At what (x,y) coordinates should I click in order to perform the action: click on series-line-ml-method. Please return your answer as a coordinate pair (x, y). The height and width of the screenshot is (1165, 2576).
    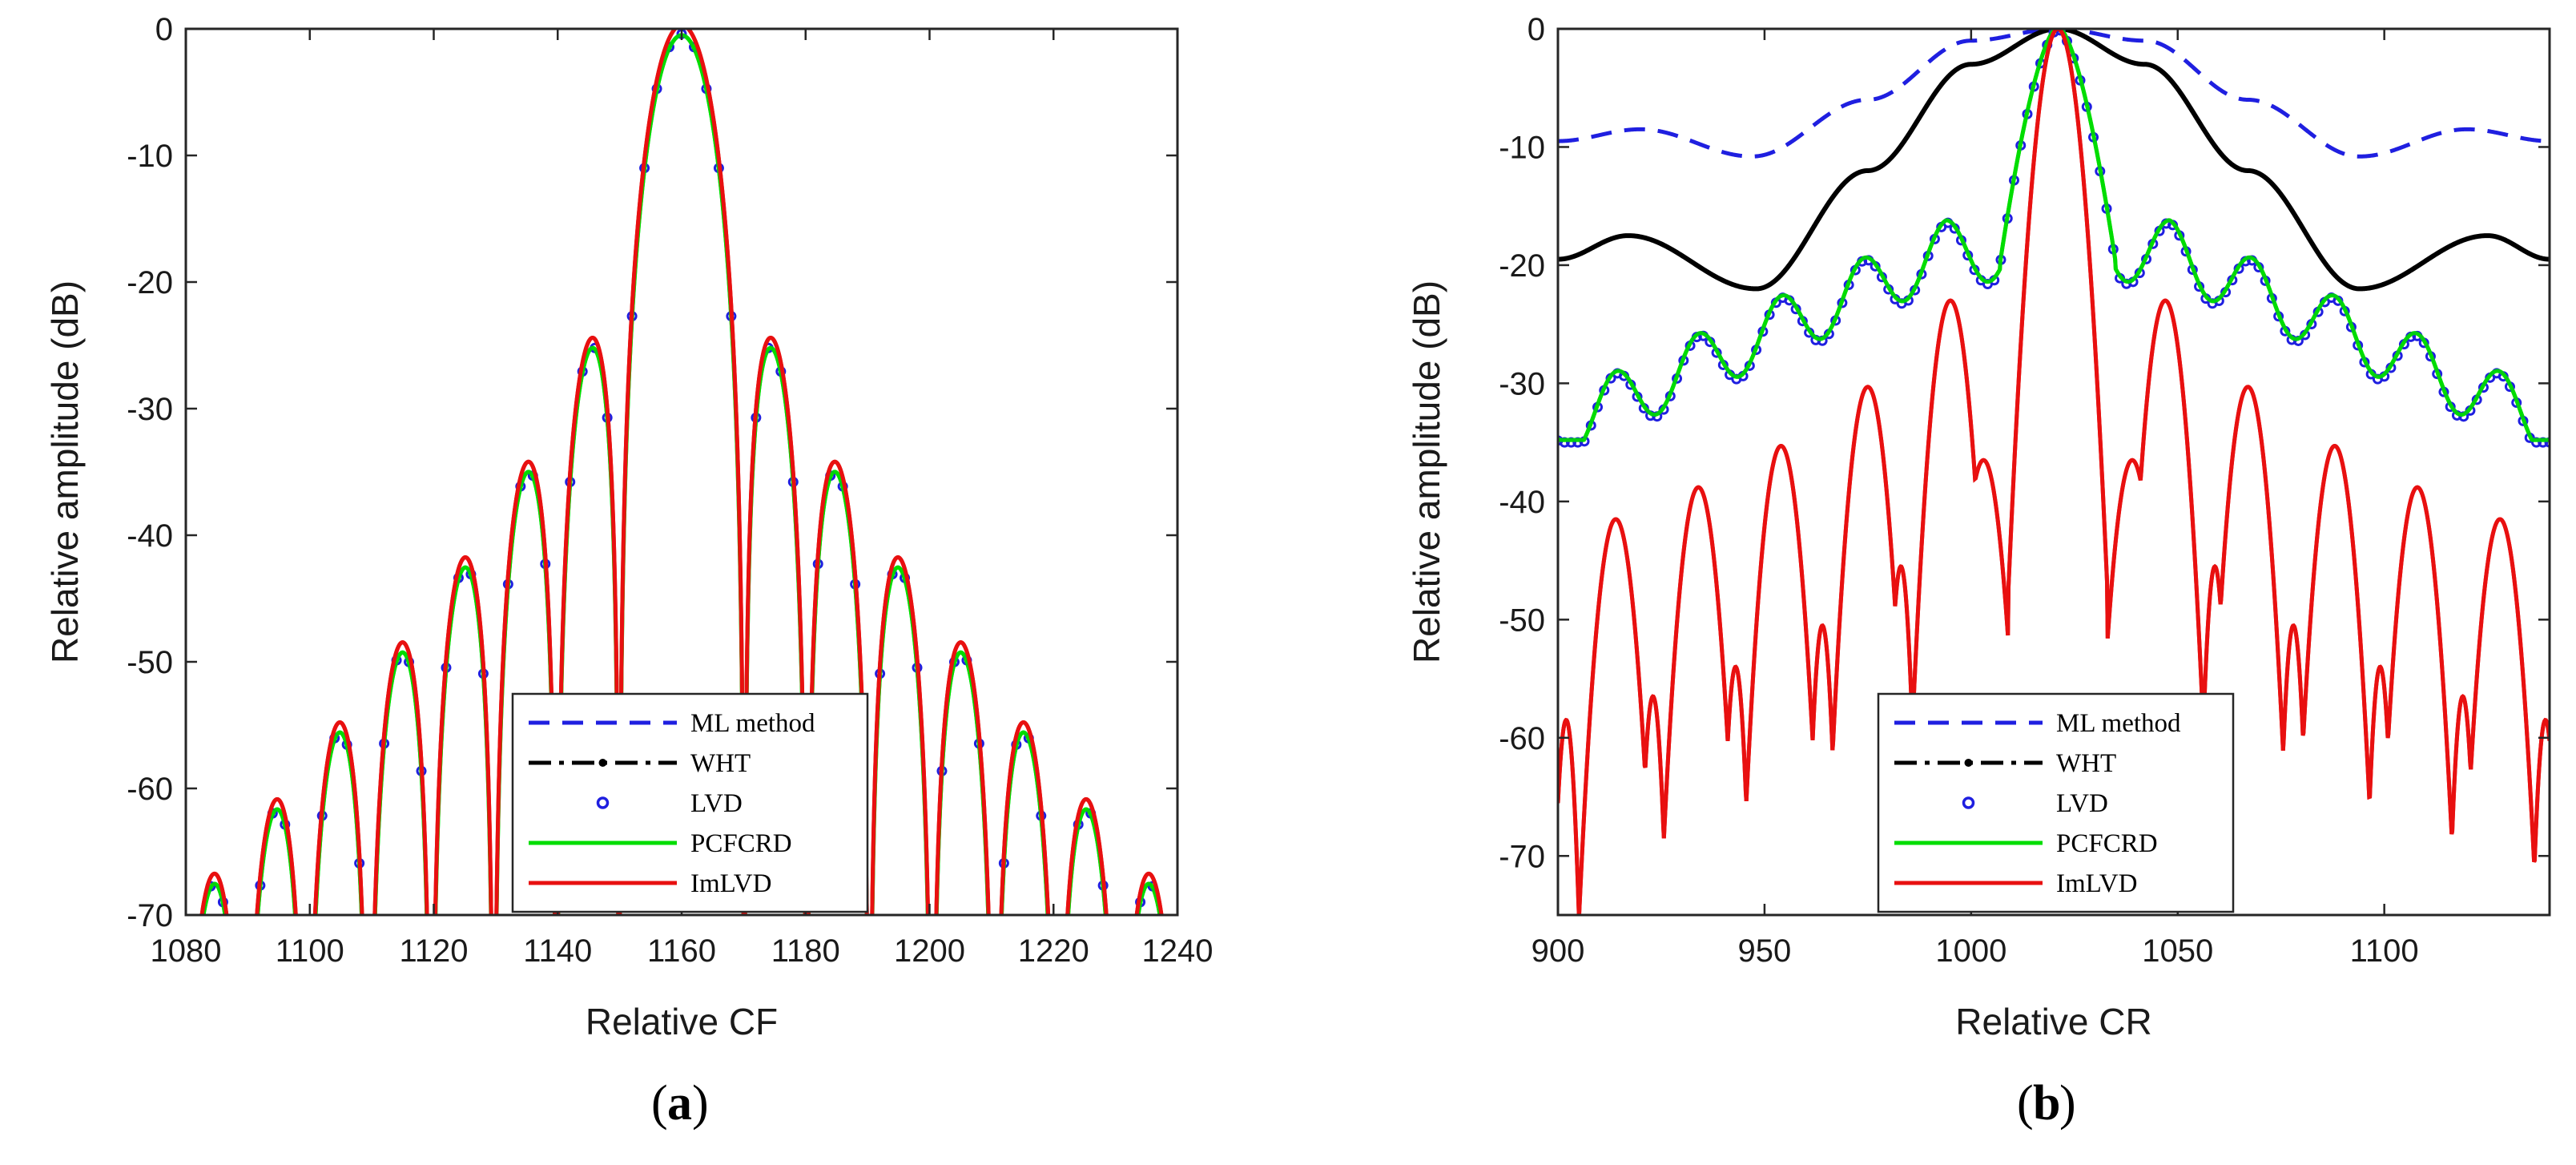
    Looking at the image, I should click on (2054, 94).